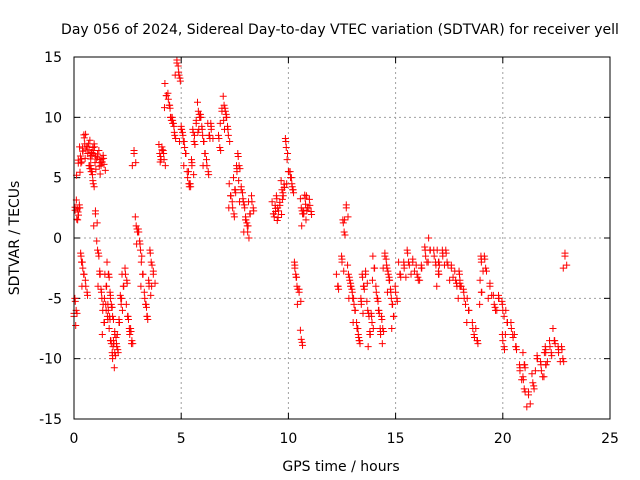 This screenshot has width=640, height=480. I want to click on x-axis-label: GPS time / hours, so click(340, 467).